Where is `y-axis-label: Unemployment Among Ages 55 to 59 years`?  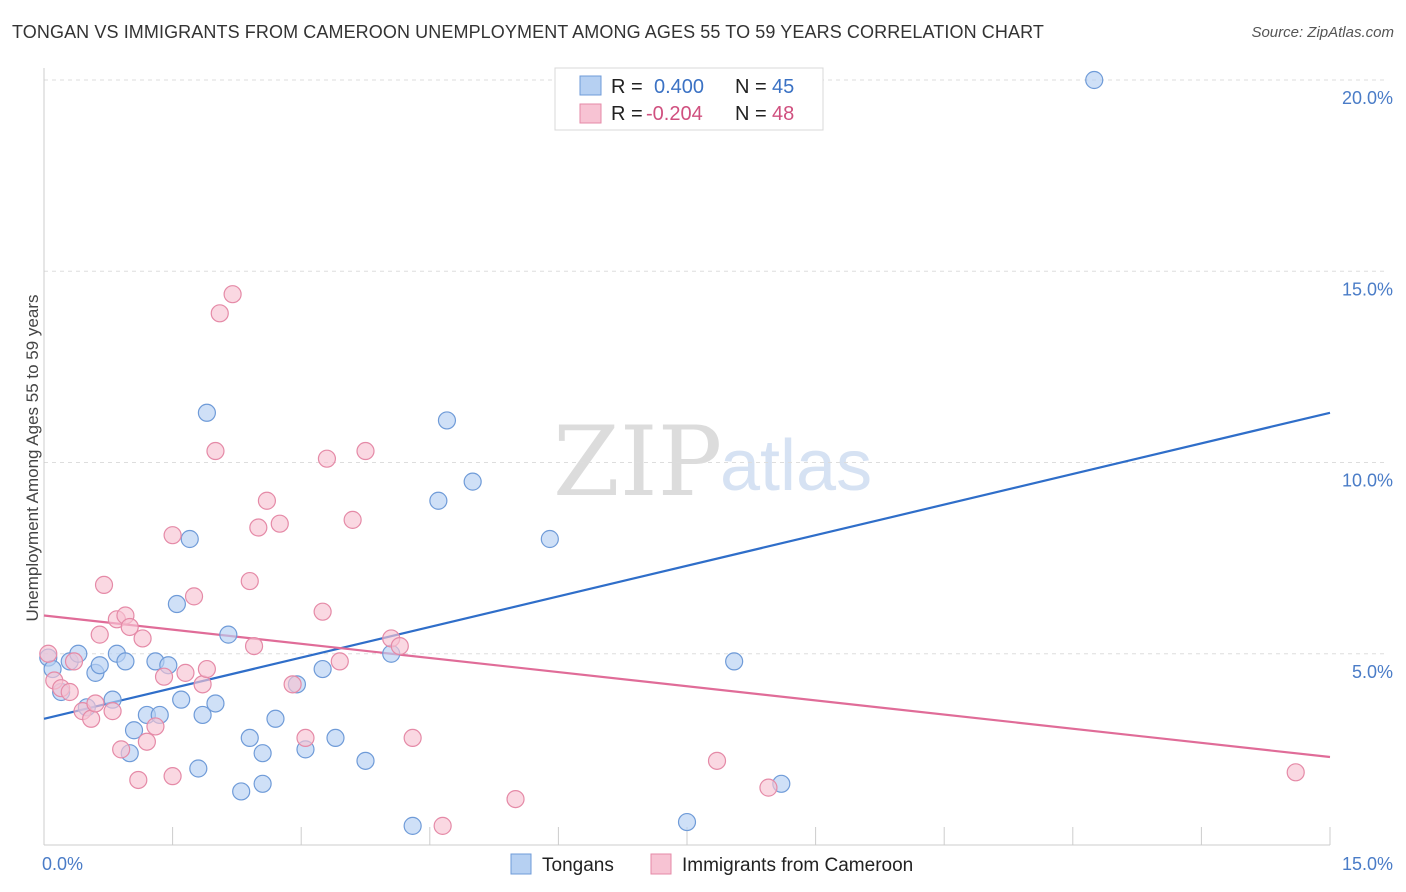 y-axis-label: Unemployment Among Ages 55 to 59 years is located at coordinates (32, 458).